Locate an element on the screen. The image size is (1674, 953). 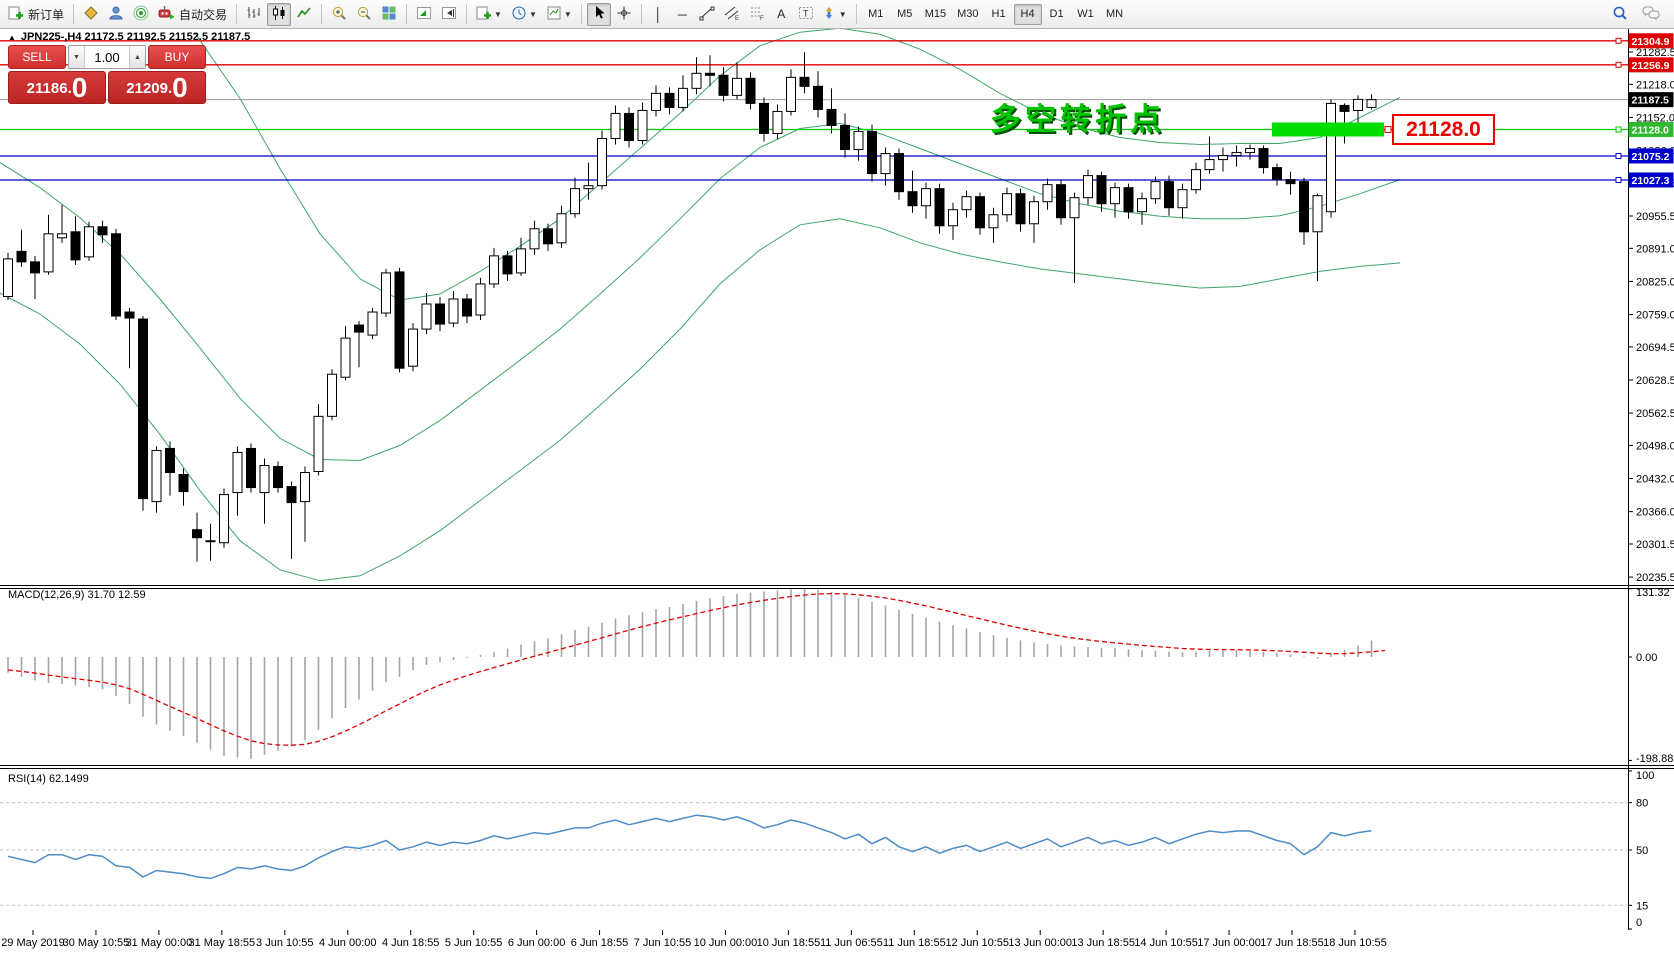
sell-price: 21186. 0 is located at coordinates (57, 87).